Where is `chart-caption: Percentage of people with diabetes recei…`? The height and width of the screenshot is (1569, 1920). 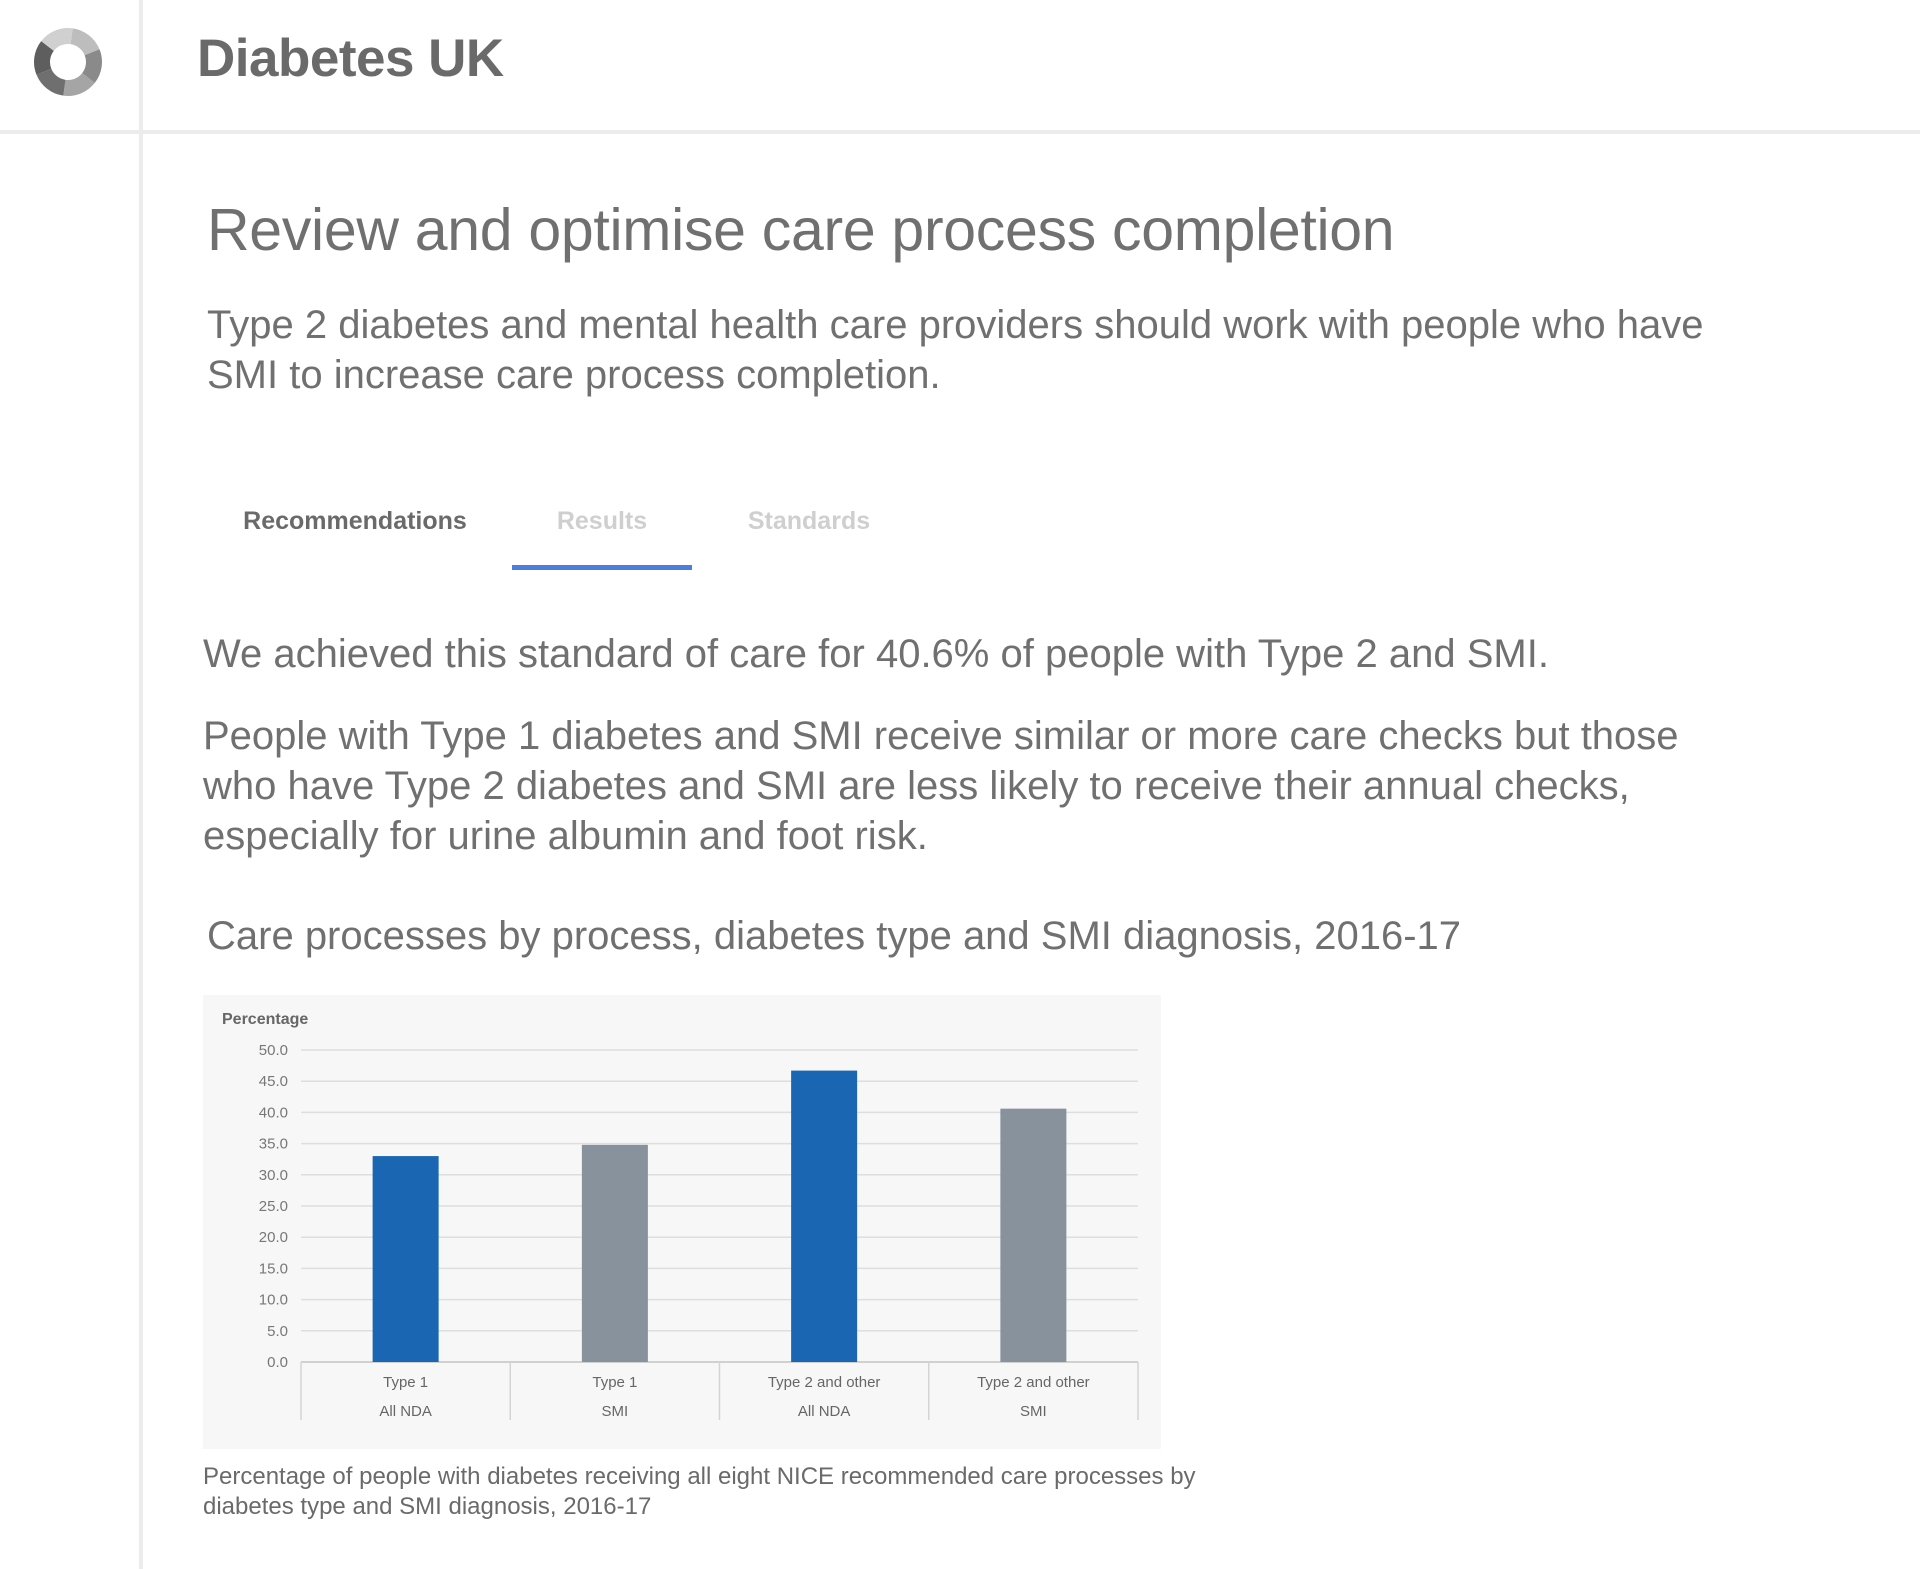 chart-caption: Percentage of people with diabetes recei… is located at coordinates (699, 1491).